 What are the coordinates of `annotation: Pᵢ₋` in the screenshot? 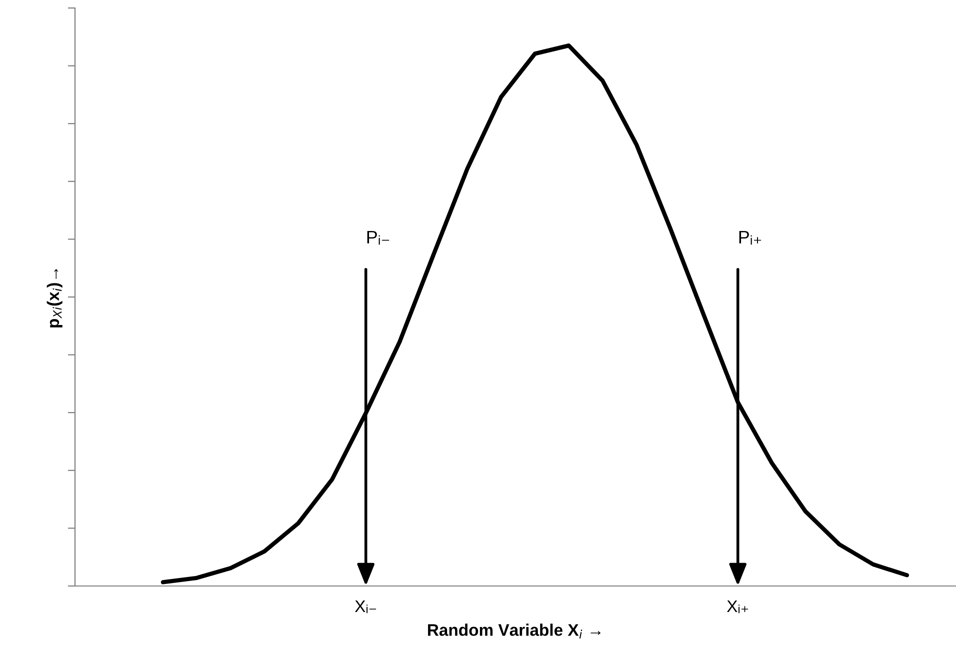 It's located at (378, 237).